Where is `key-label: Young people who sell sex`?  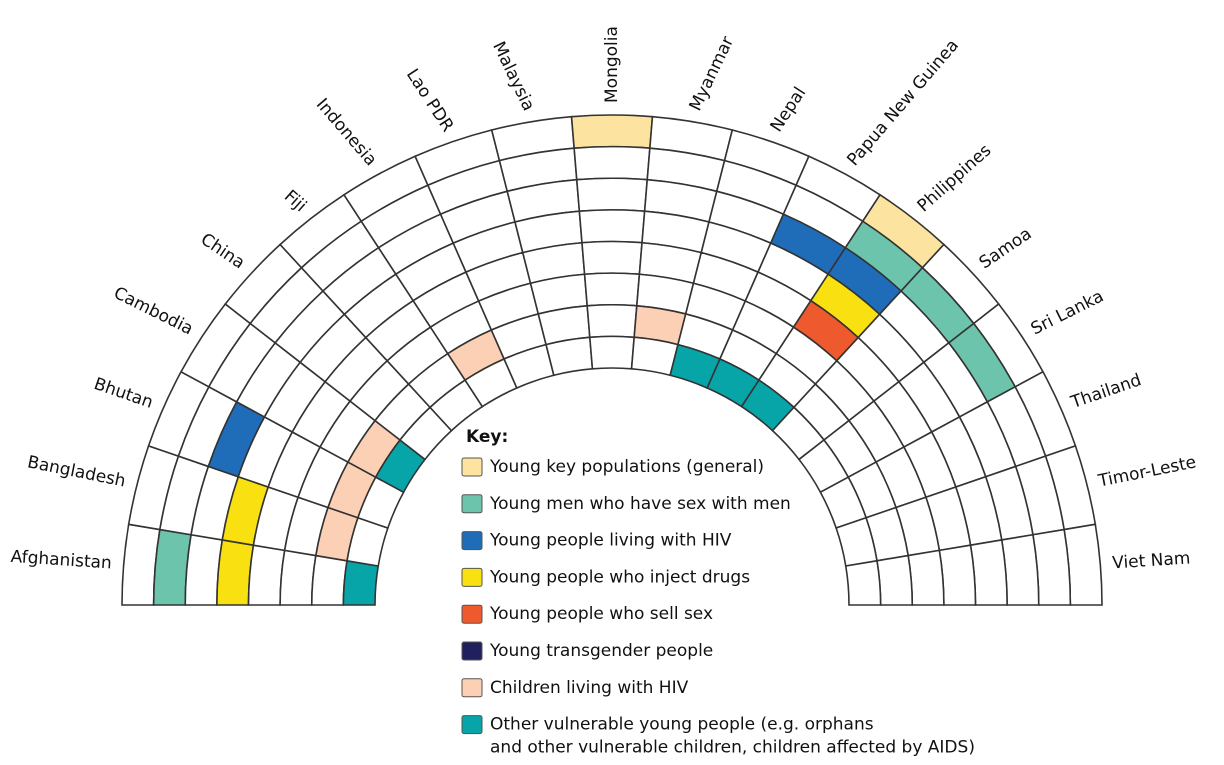 key-label: Young people who sell sex is located at coordinates (601, 614).